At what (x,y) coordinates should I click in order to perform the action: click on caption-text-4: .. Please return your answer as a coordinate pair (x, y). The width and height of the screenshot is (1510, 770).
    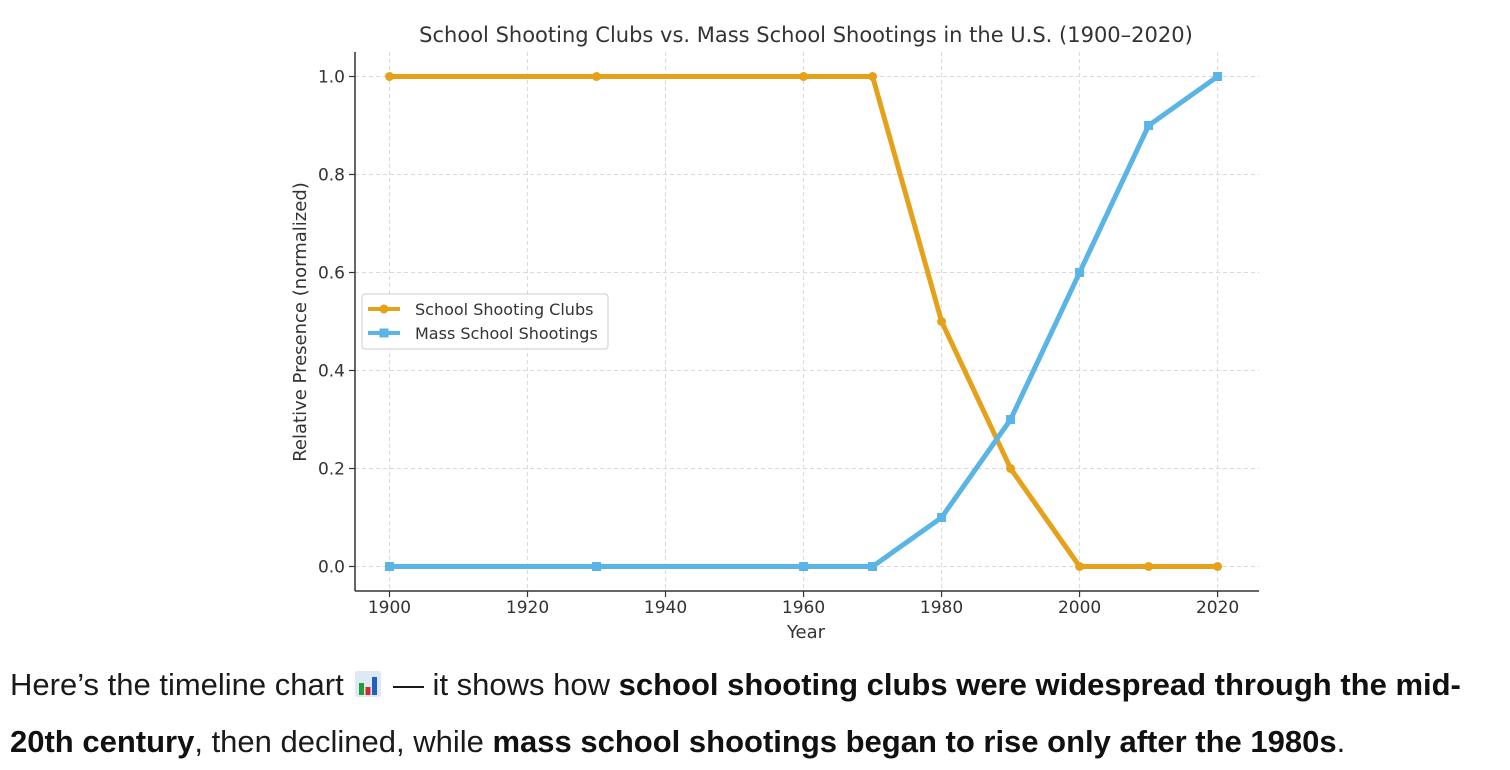
    Looking at the image, I should click on (1341, 741).